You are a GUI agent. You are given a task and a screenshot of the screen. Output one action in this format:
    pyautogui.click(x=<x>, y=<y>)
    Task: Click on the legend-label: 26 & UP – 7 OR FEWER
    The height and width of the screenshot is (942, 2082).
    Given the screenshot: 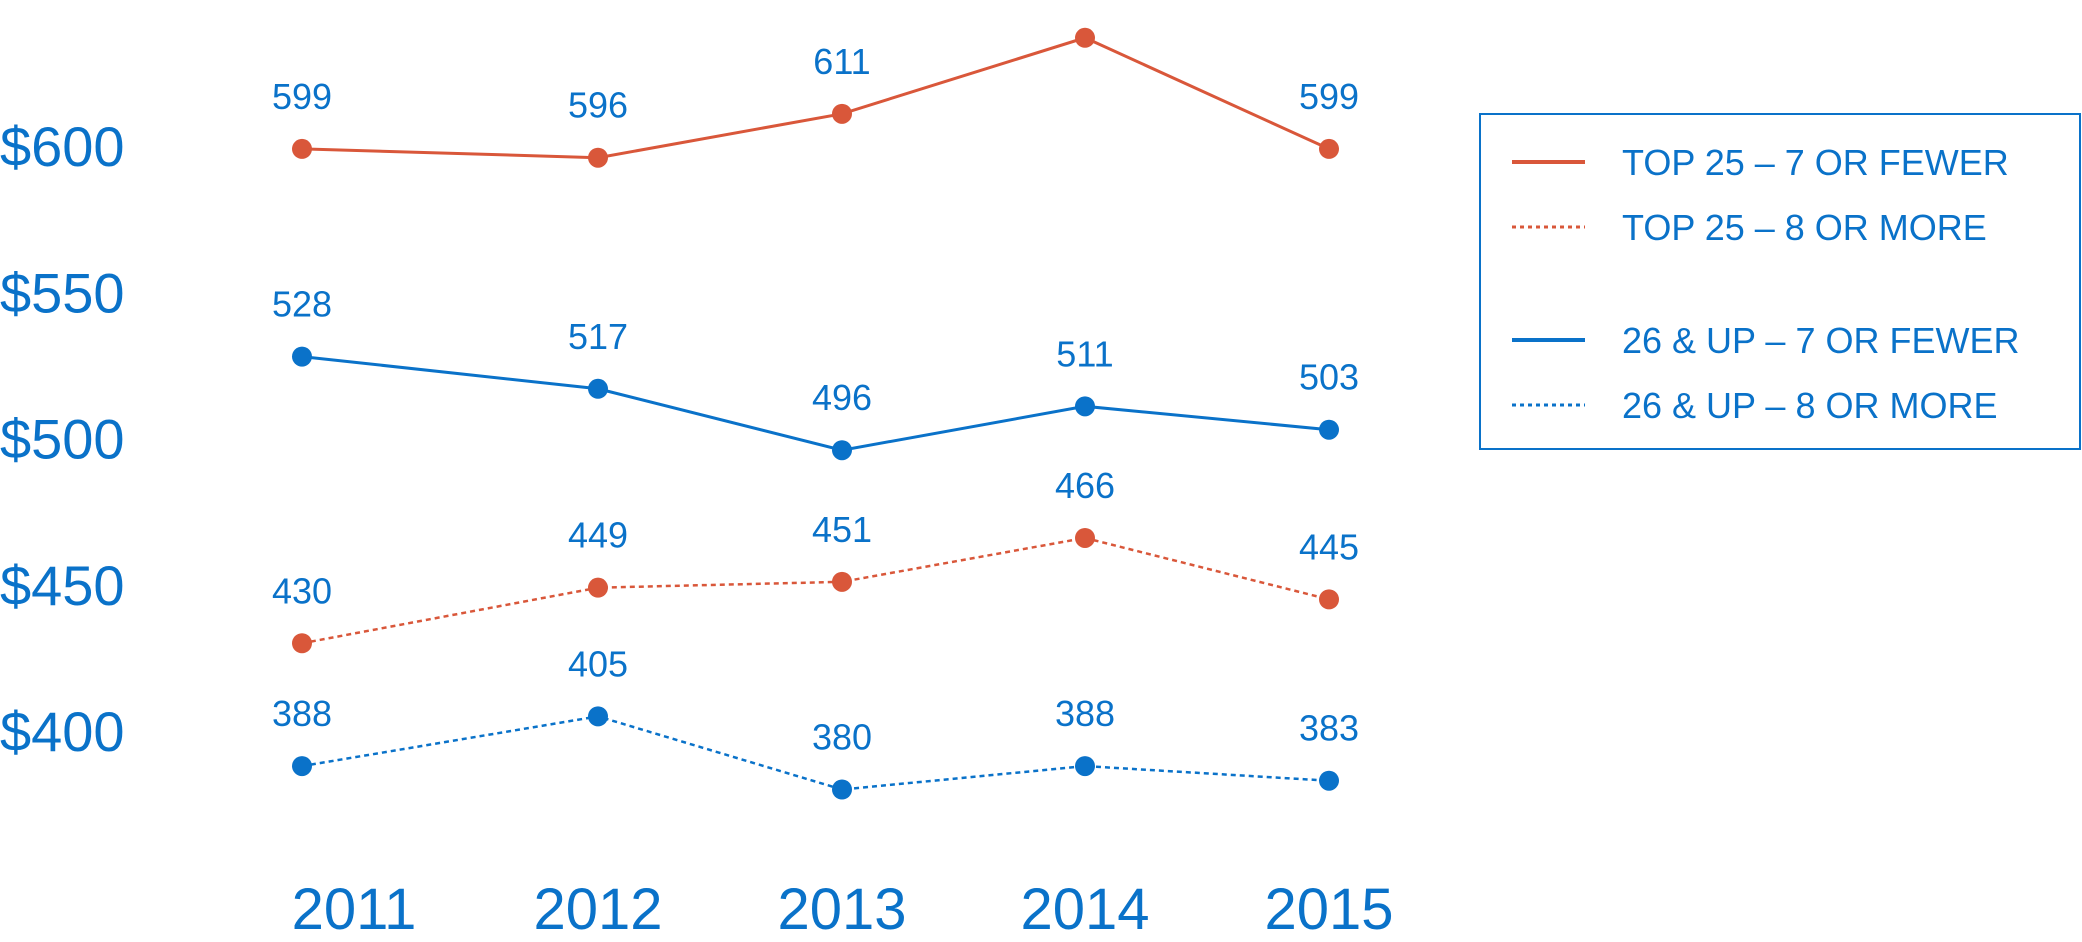 What is the action you would take?
    pyautogui.click(x=1820, y=340)
    